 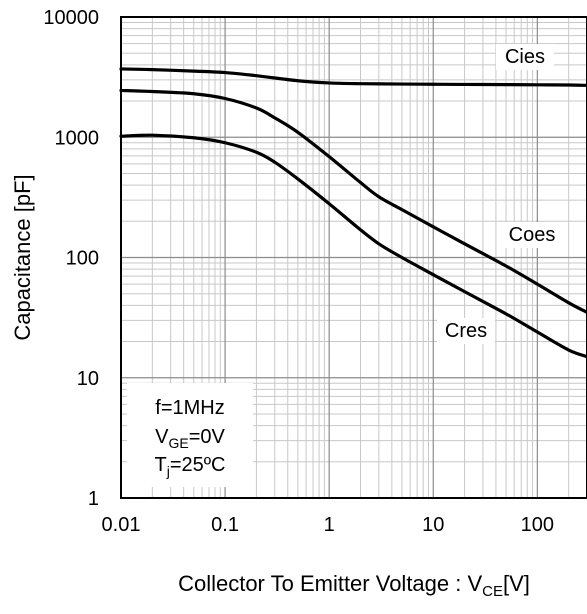 What do you see at coordinates (168, 471) in the screenshot?
I see `condition-subscript: j` at bounding box center [168, 471].